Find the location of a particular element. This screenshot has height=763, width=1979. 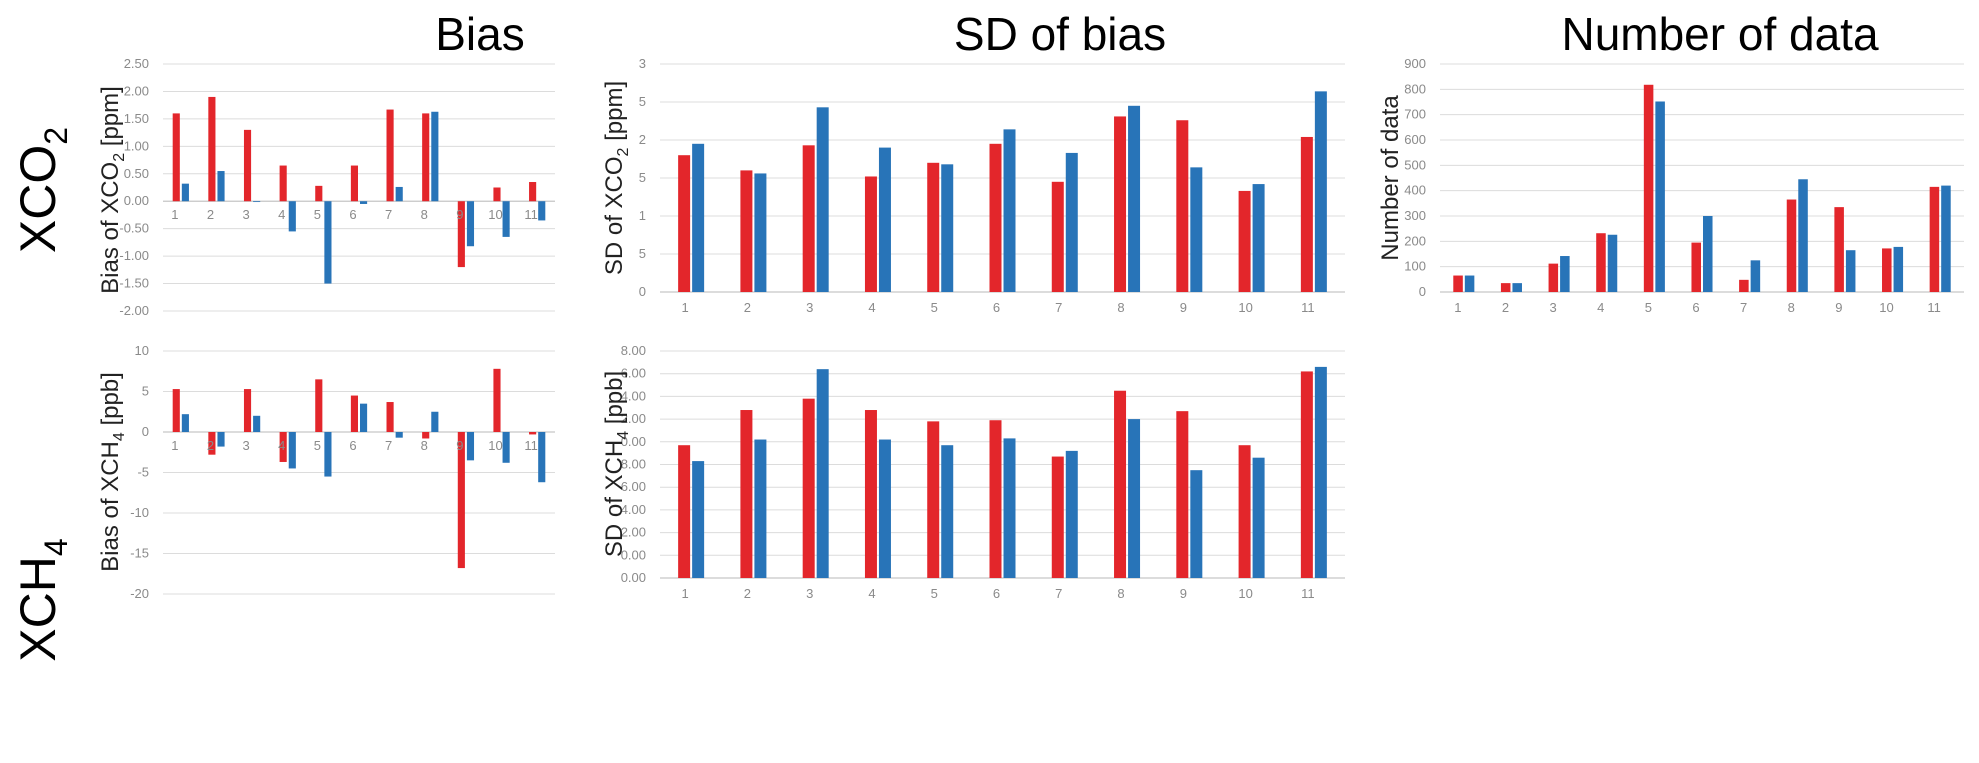

y-tick-label: 900 is located at coordinates (1415, 63).